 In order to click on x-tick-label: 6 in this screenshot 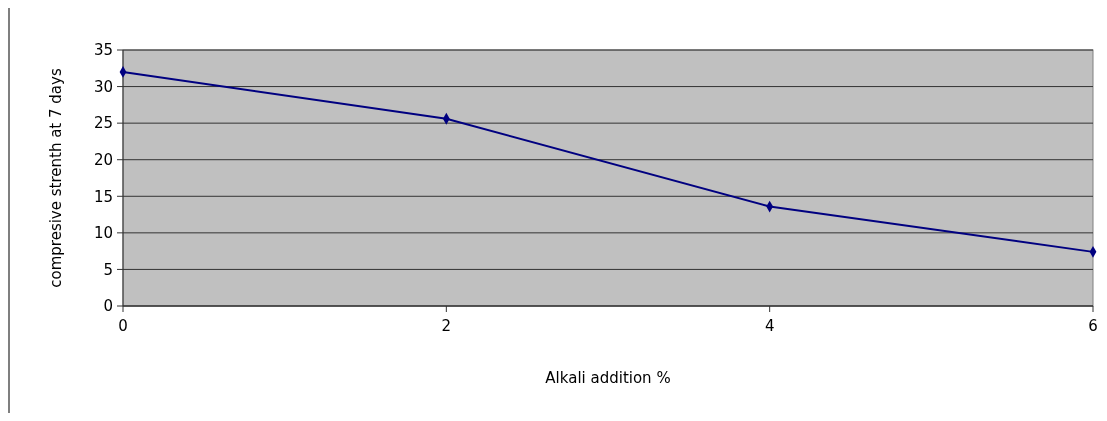, I will do `click(1093, 326)`.